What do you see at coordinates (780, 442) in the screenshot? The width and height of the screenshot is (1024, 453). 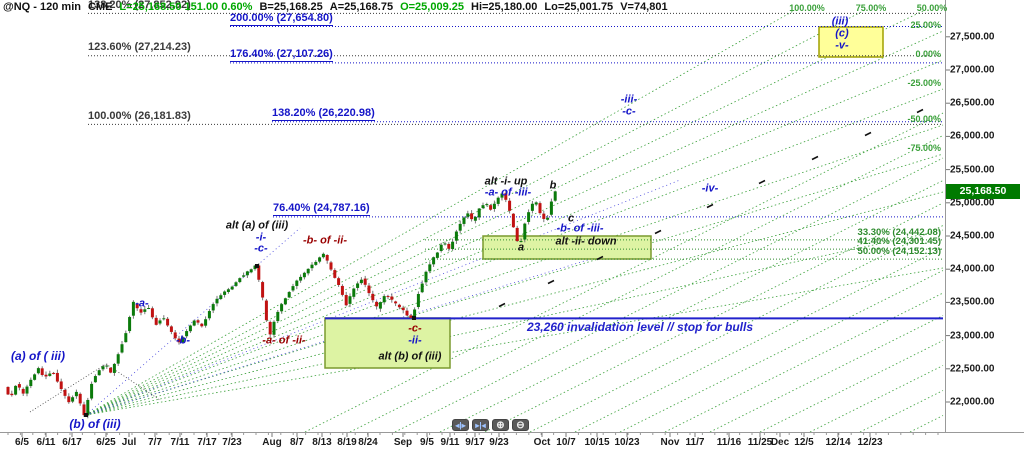 I see `time-axis-label: Dec` at bounding box center [780, 442].